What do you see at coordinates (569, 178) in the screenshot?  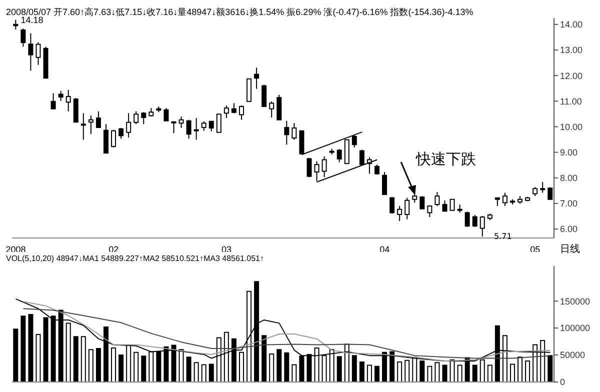 I see `y-tick-label: 8.00` at bounding box center [569, 178].